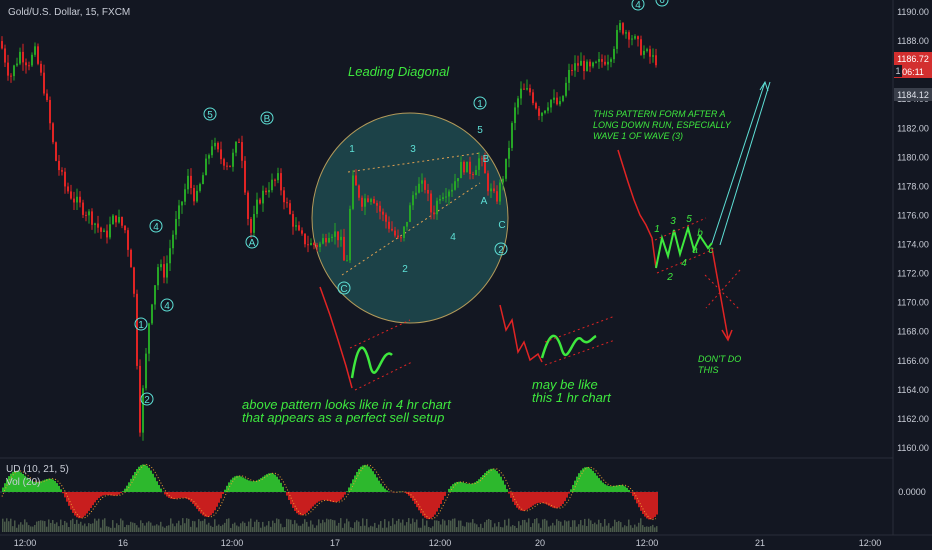  Describe the element at coordinates (69, 12) in the screenshot. I see `symbol-title: Gold/U.S. Dollar, 15, FXCM` at that location.